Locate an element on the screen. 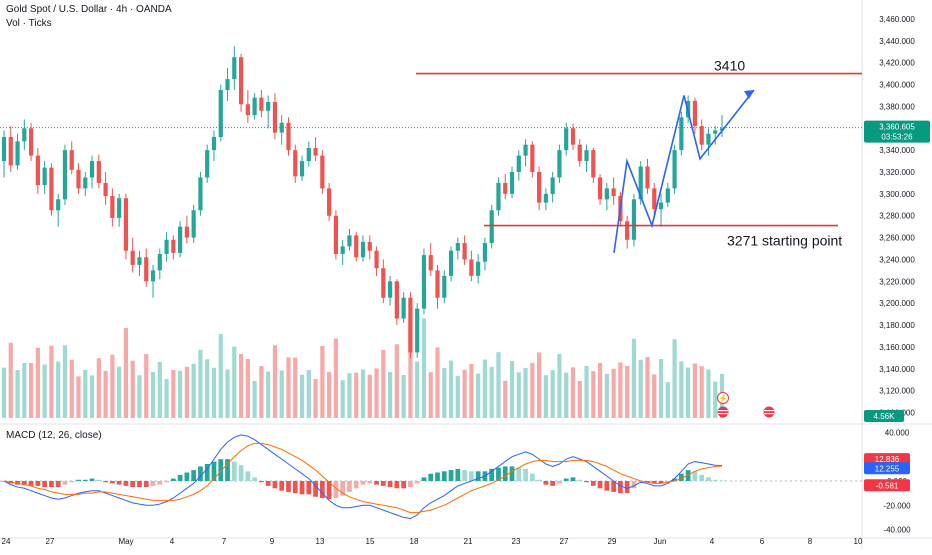  time-tick-label: 15 is located at coordinates (370, 541).